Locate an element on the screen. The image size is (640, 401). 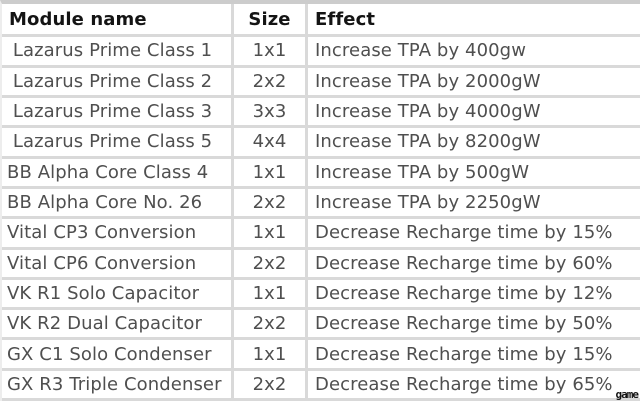
cell-effect: Decrease Recharge time by 60% is located at coordinates (464, 263).